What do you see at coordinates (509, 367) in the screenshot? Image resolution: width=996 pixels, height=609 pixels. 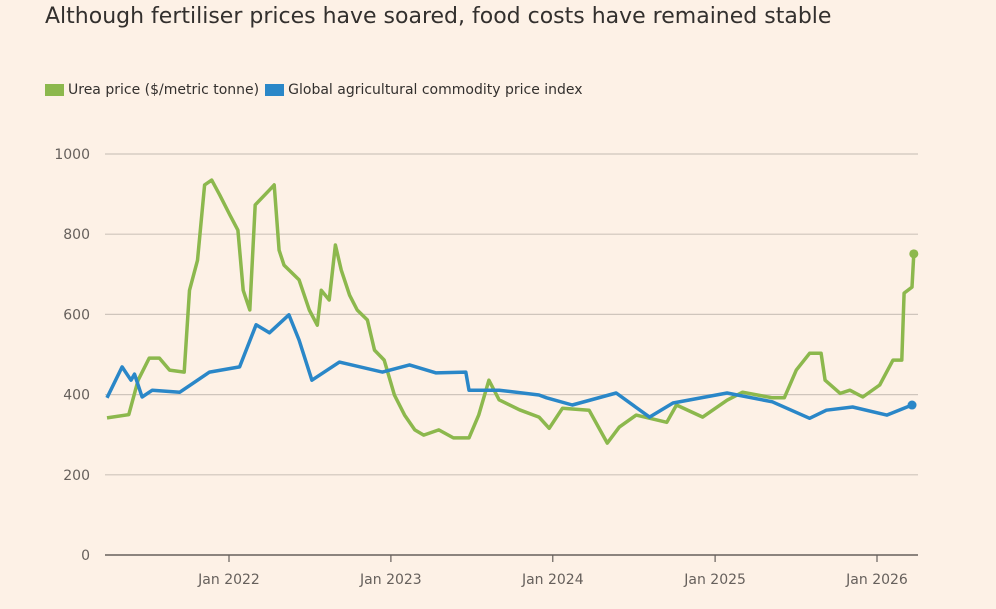 I see `commodity-index-line` at bounding box center [509, 367].